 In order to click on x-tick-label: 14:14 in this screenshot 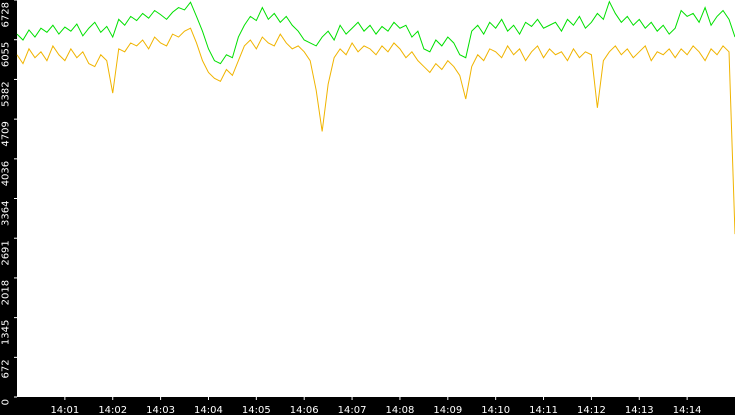, I will do `click(687, 410)`.